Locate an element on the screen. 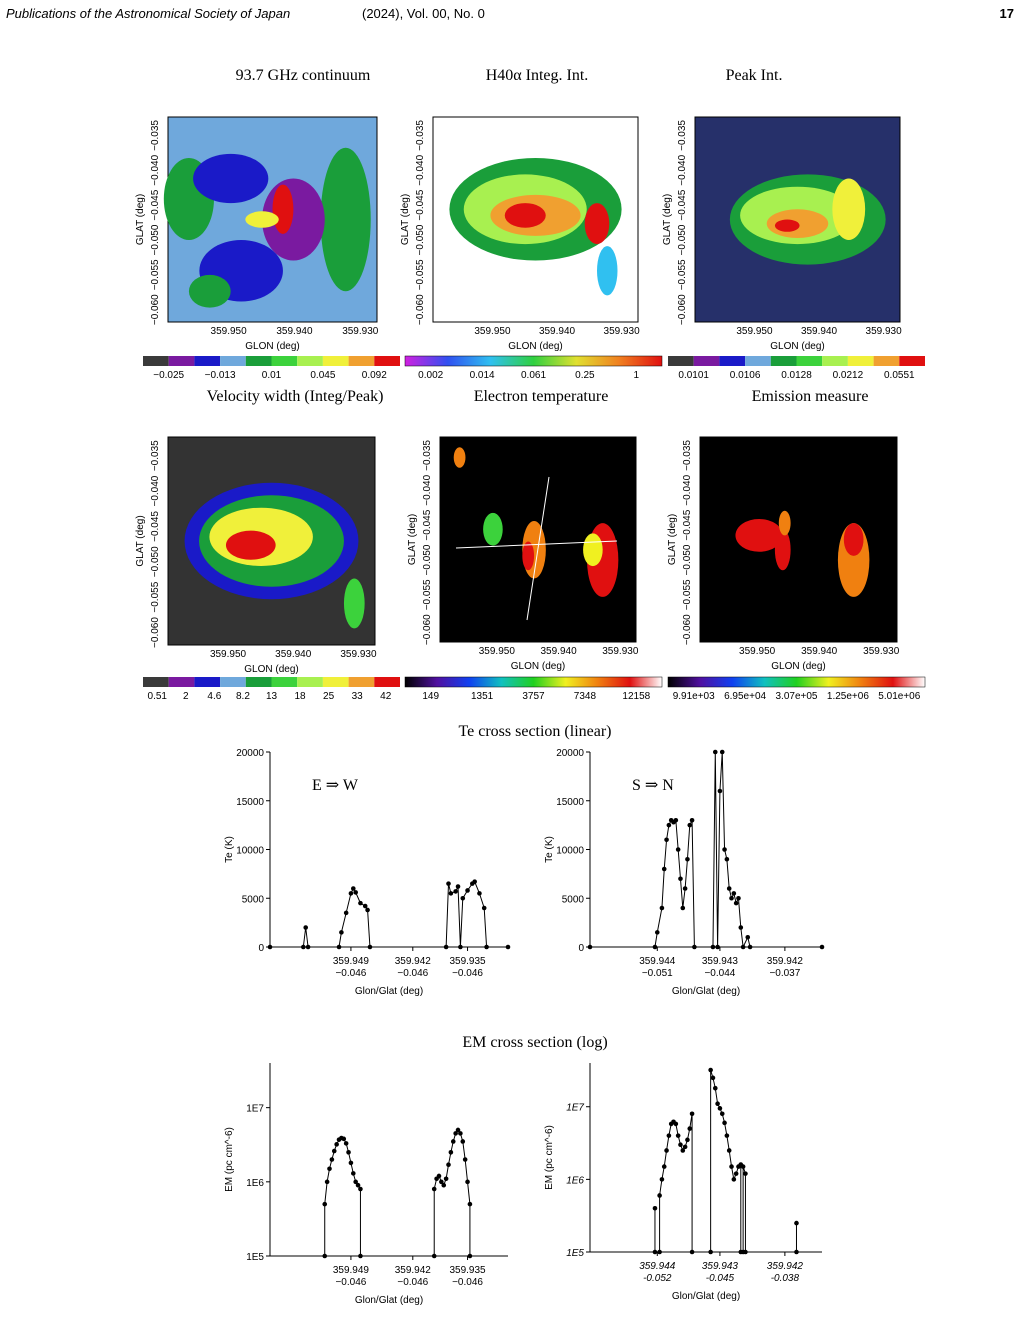 Image resolution: width=1021 pixels, height=1329 pixels. x-axis-label: Glon/Glat (deg) is located at coordinates (706, 991).